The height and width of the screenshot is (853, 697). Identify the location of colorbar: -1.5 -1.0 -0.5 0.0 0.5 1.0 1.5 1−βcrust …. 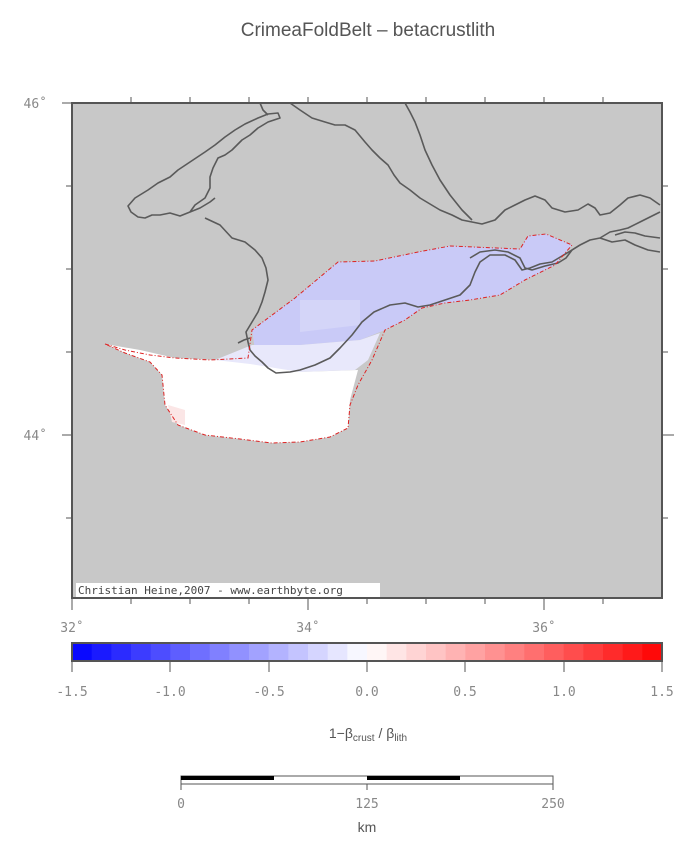
(365, 693).